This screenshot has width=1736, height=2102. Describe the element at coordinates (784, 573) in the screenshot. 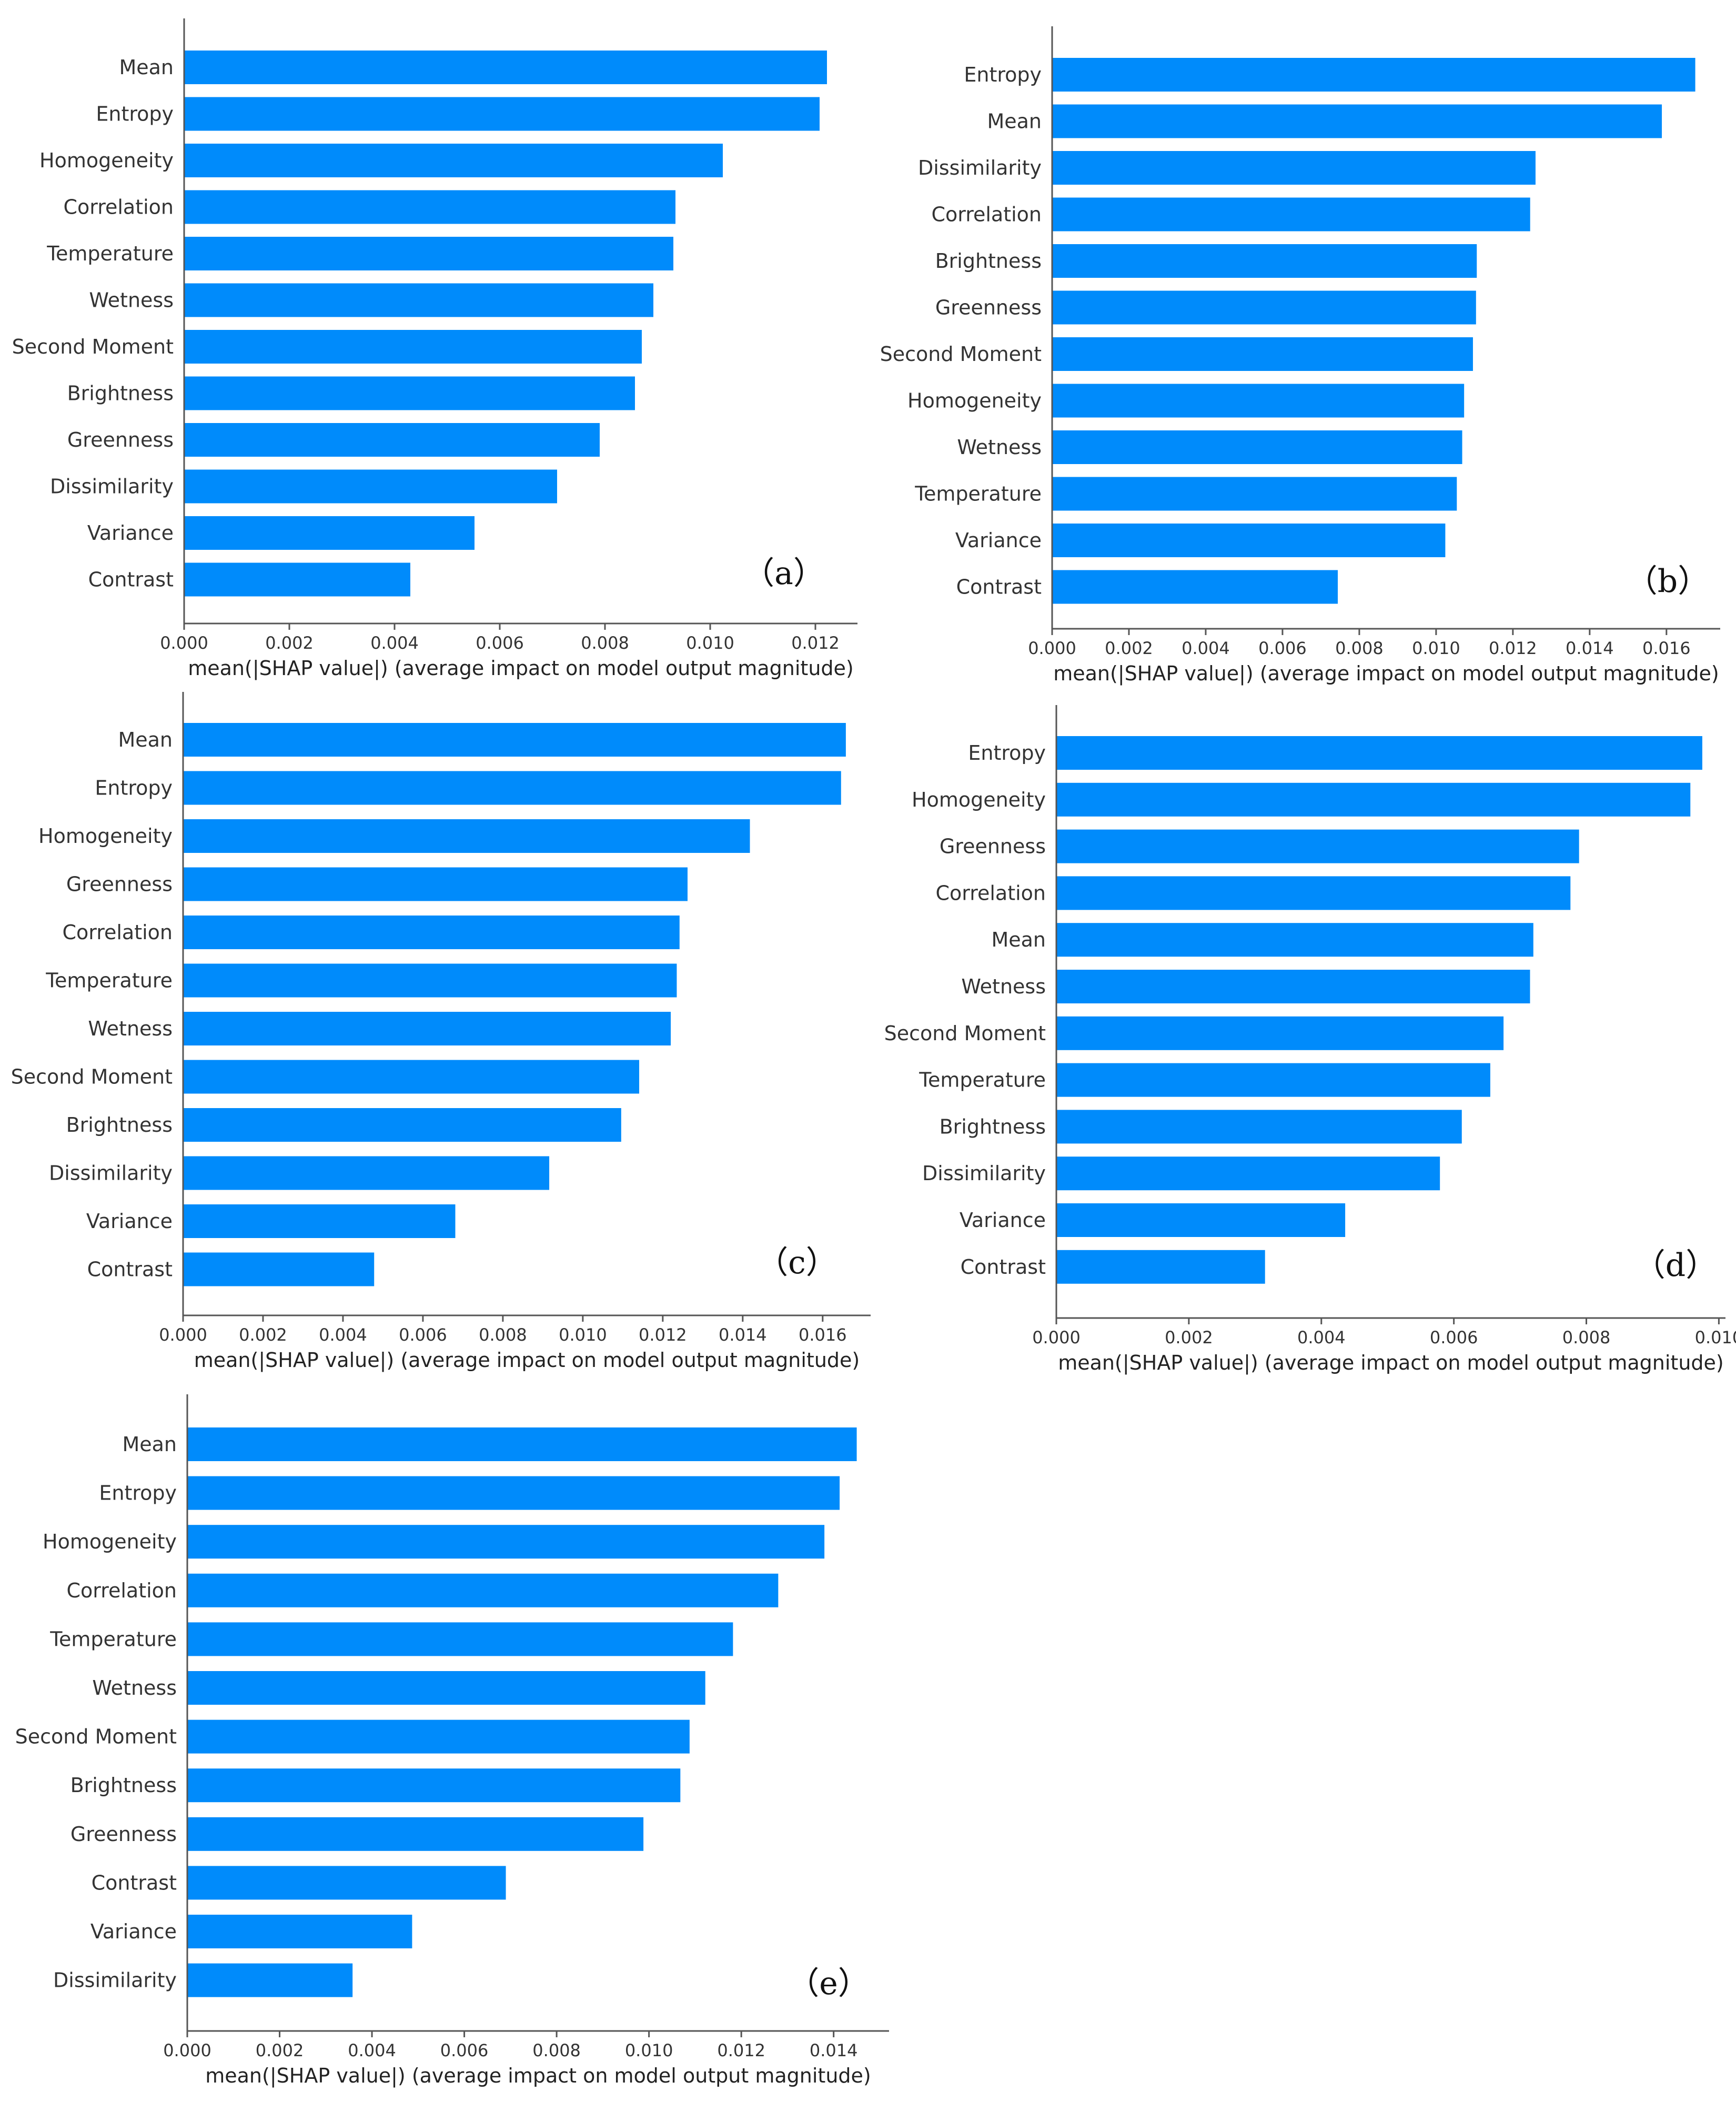

I see `panel-tag: （a）` at that location.